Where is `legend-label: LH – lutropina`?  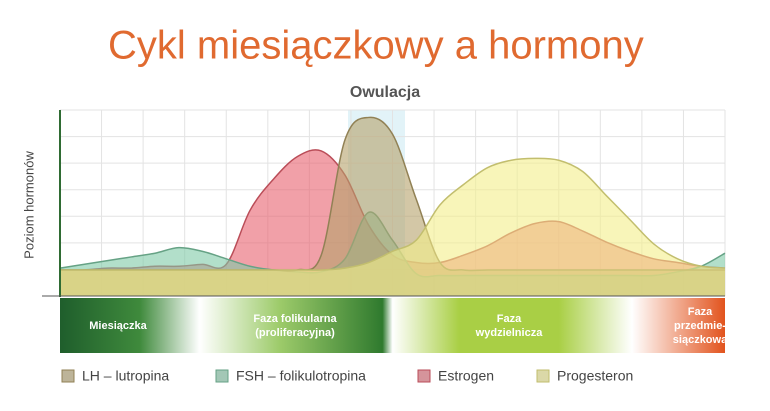
legend-label: LH – lutropina is located at coordinates (125, 376).